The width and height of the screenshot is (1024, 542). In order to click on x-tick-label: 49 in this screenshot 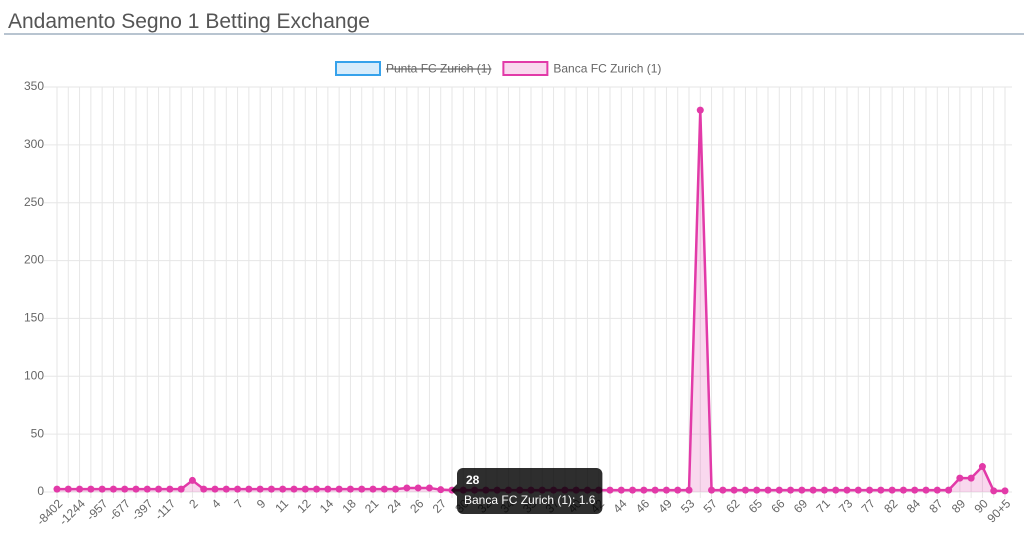, I will do `click(665, 506)`.